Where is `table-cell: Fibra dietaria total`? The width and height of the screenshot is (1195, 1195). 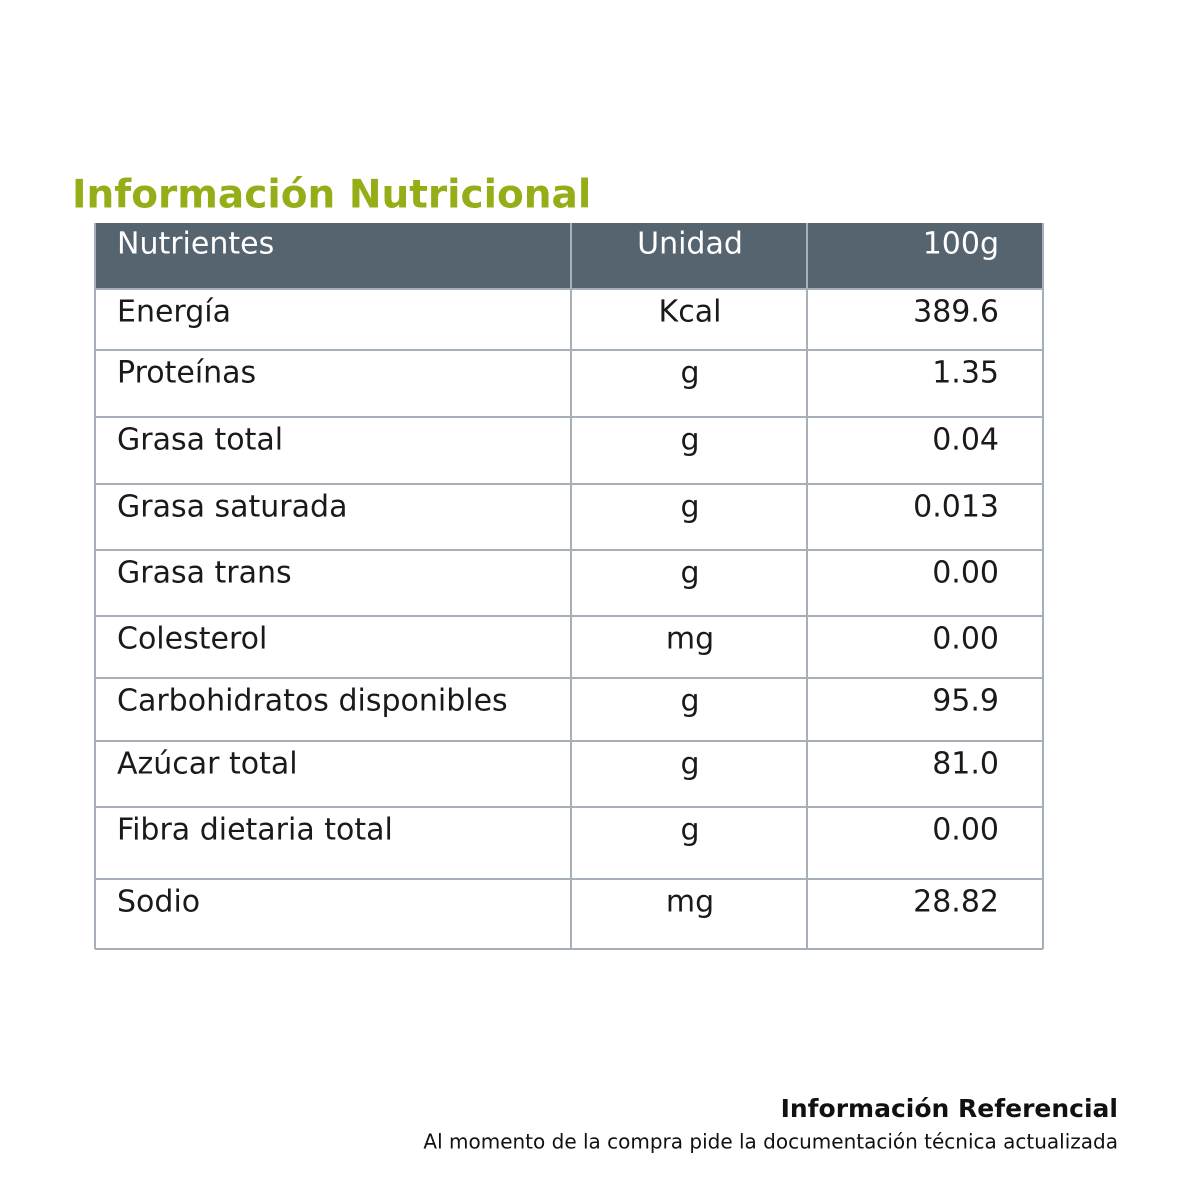 table-cell: Fibra dietaria total is located at coordinates (255, 830).